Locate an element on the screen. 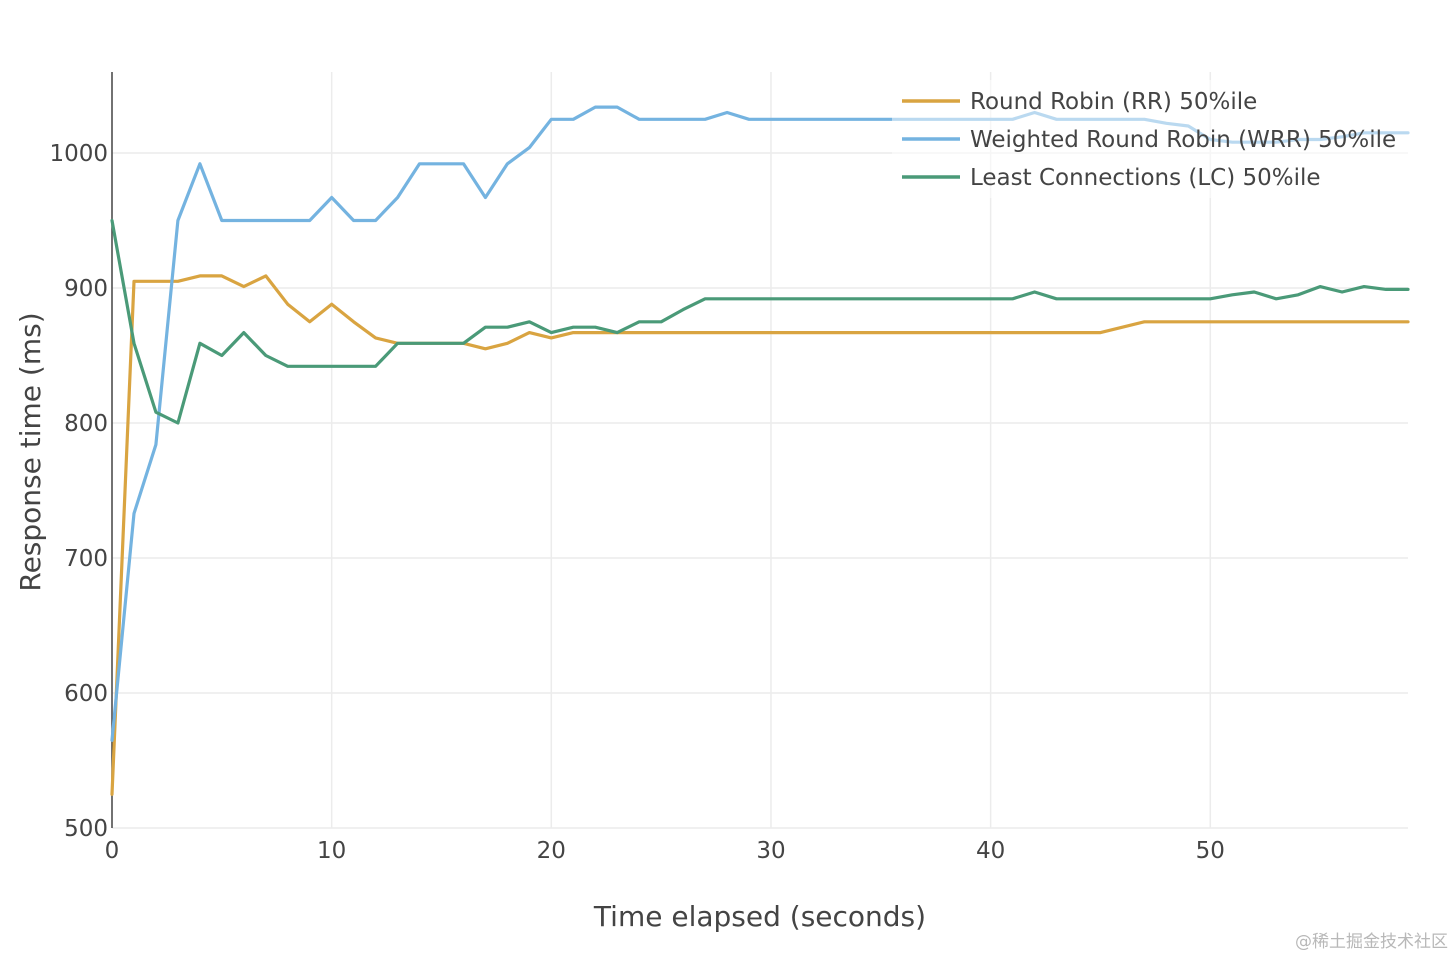 The image size is (1456, 960). x-tick-label: 40 is located at coordinates (990, 851).